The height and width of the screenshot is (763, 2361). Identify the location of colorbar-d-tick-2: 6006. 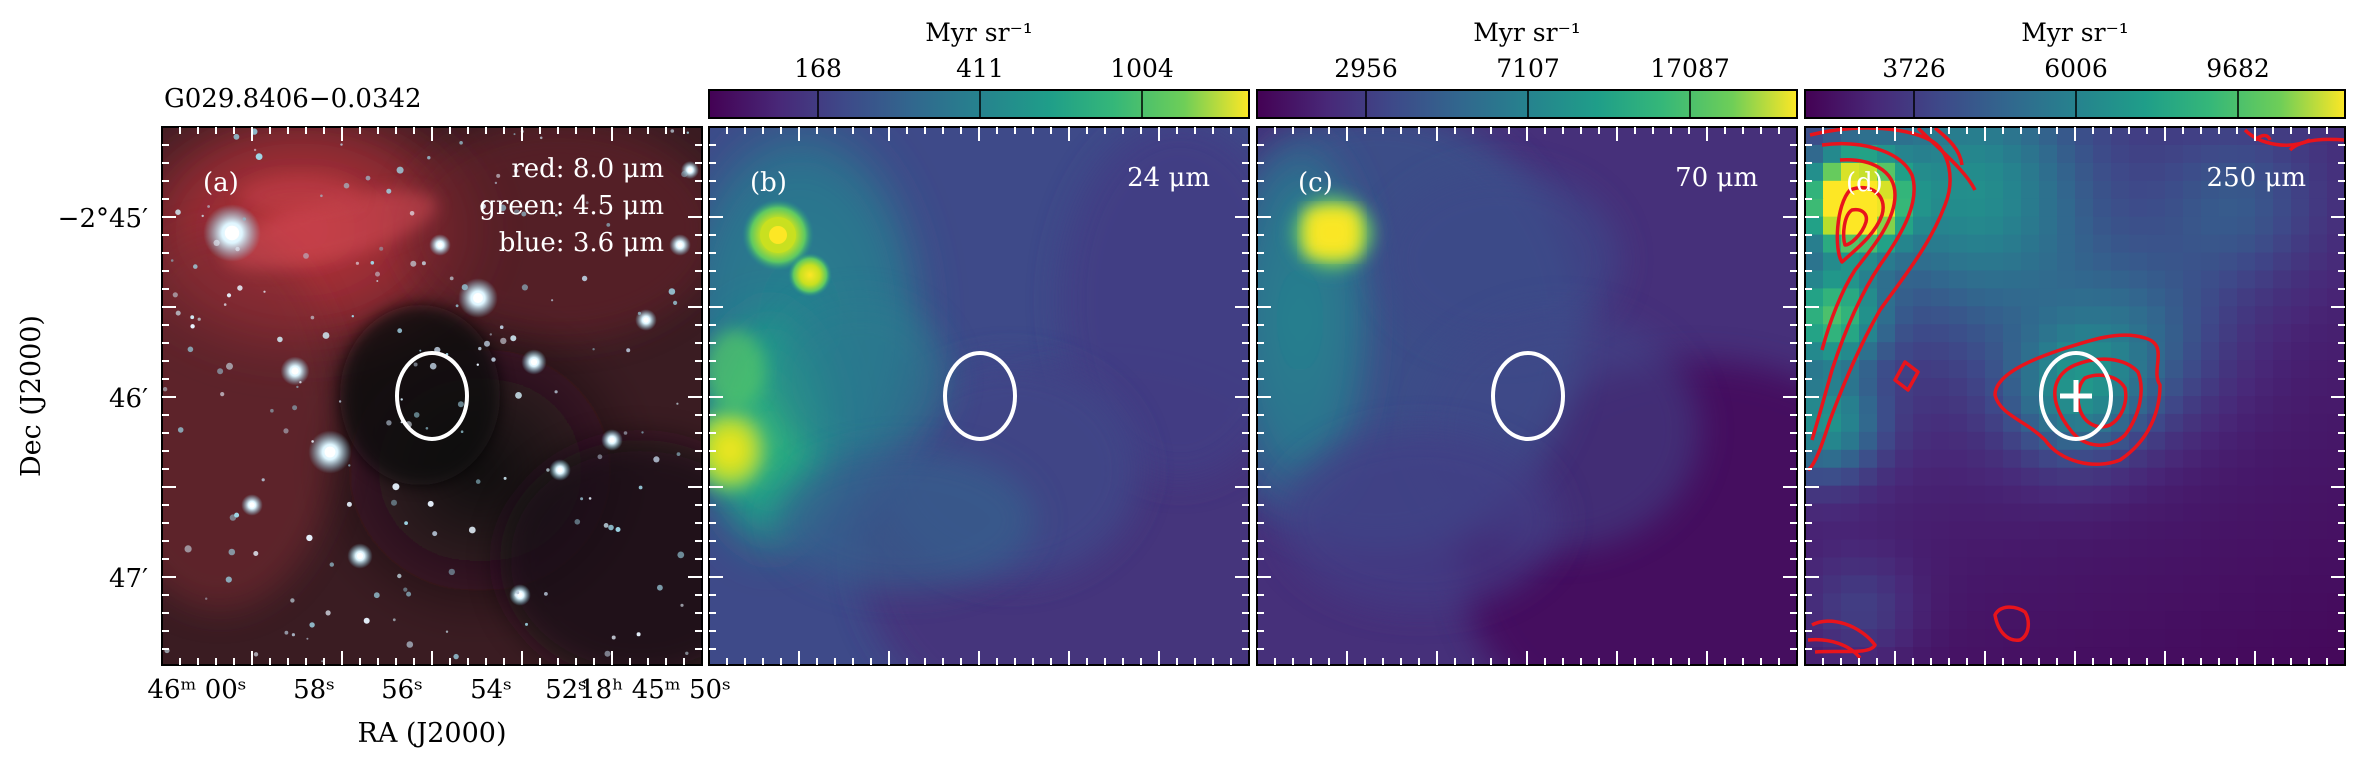
(2076, 68).